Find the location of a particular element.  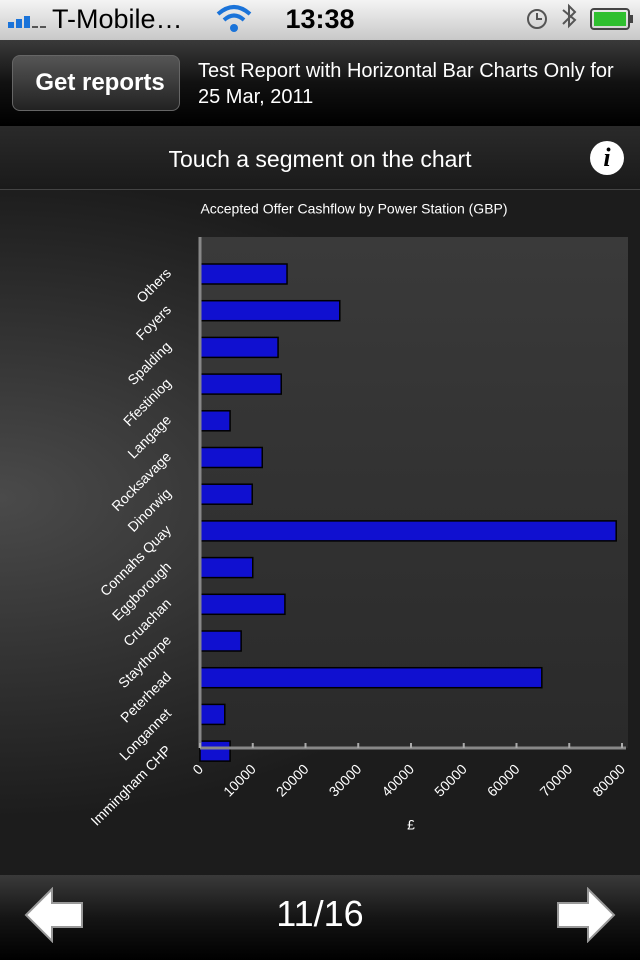

info-button: i is located at coordinates (607, 158).